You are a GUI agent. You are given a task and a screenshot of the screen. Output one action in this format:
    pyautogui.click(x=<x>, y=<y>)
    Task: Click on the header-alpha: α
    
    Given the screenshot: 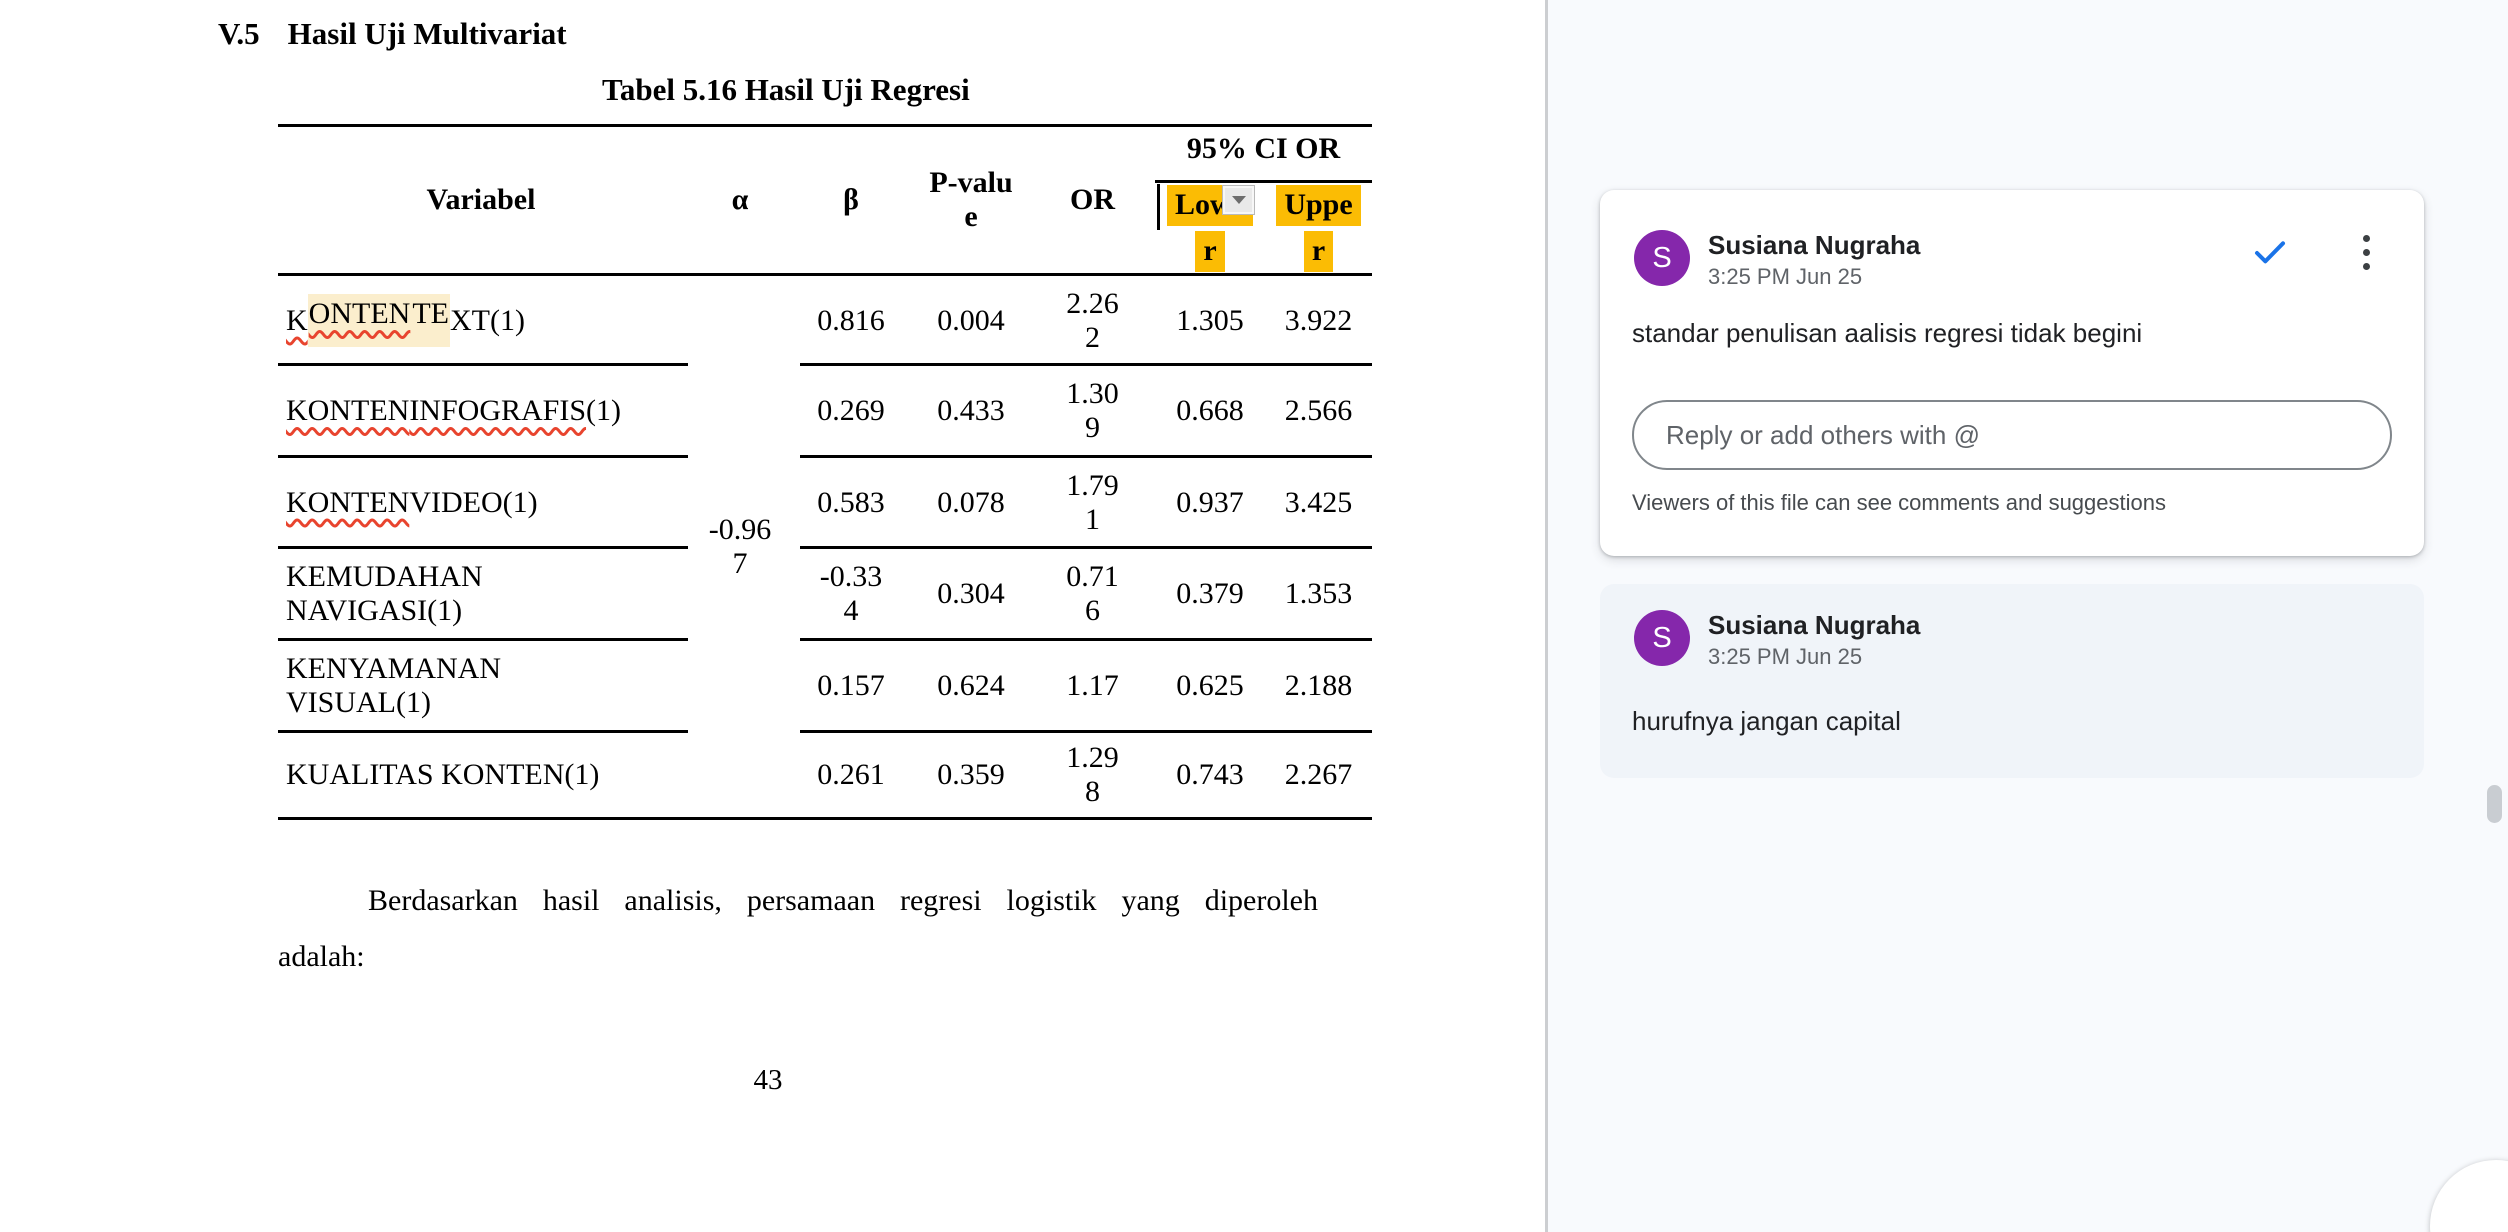 What is the action you would take?
    pyautogui.click(x=740, y=199)
    